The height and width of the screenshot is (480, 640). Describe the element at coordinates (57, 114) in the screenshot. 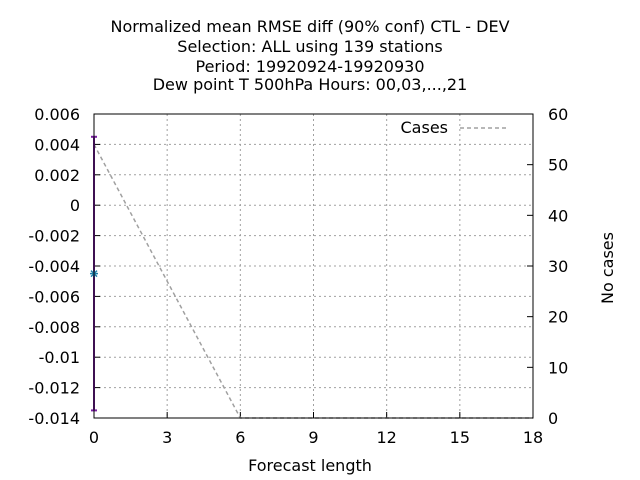

I see `y-tick-label: 0.006` at that location.